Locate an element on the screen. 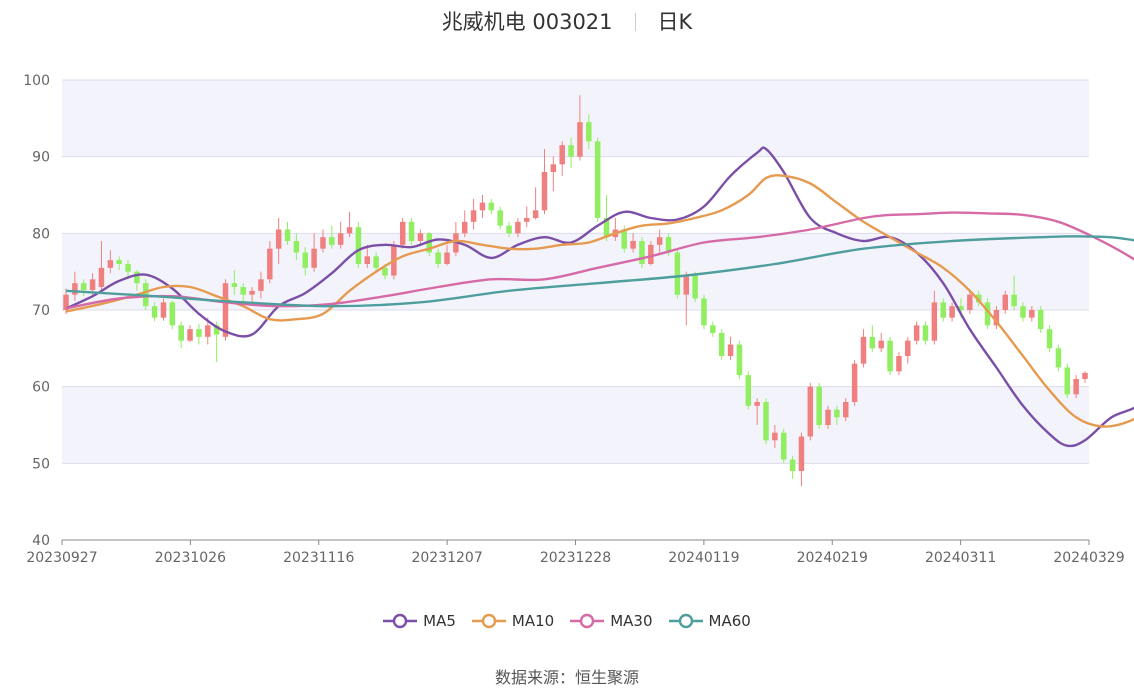 The image size is (1134, 689). legend: MA5 MA10 MA30 MA60 is located at coordinates (567, 622).